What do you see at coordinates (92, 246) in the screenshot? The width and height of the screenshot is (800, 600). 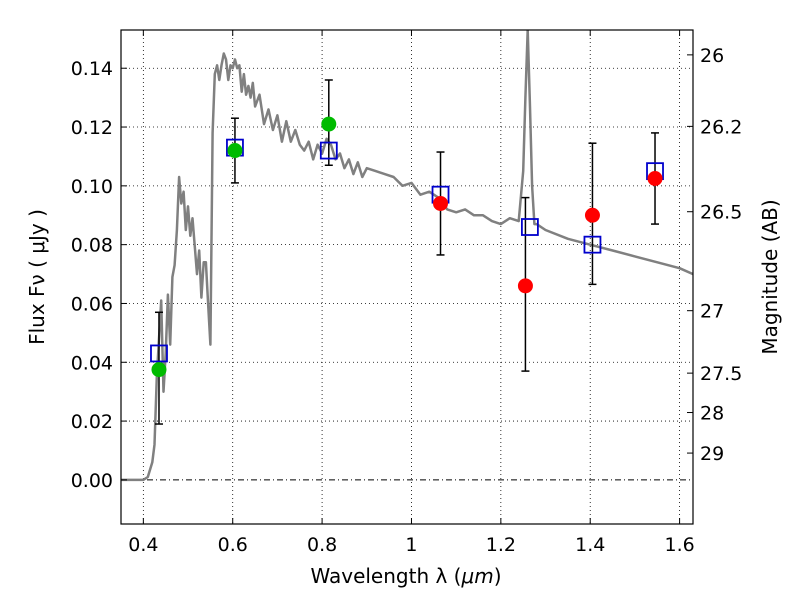 I see `y-tick-label: 0.08` at bounding box center [92, 246].